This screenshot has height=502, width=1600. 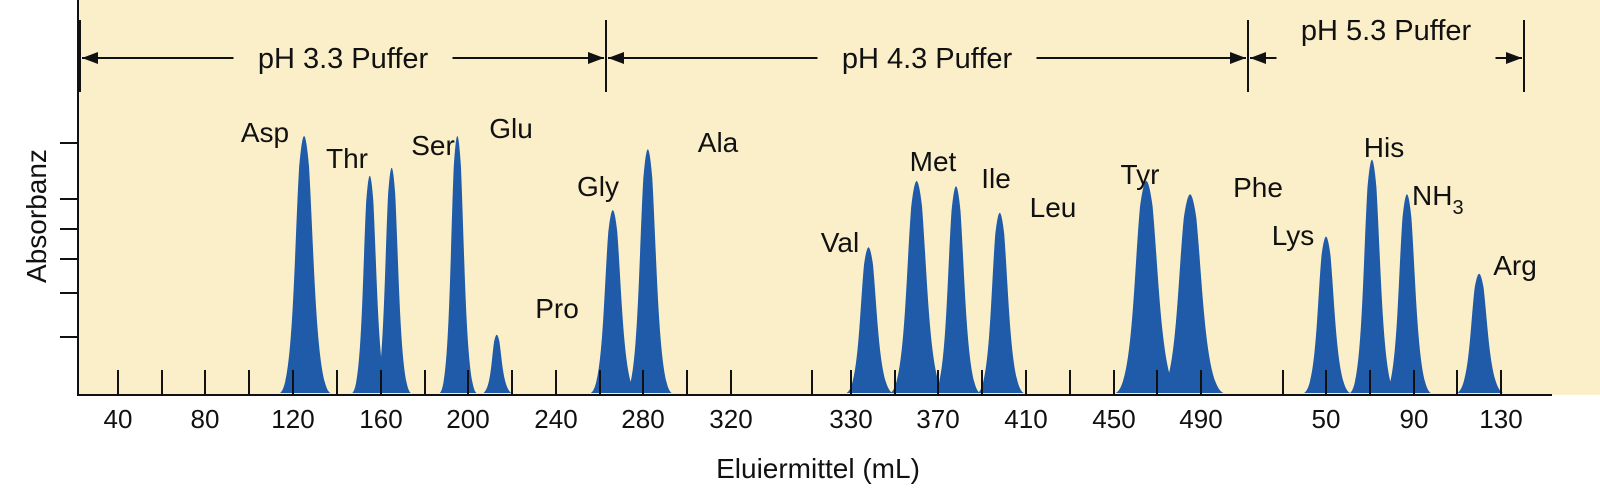 What do you see at coordinates (1386, 31) in the screenshot?
I see `buffer-label: pH 5.3 Puffer` at bounding box center [1386, 31].